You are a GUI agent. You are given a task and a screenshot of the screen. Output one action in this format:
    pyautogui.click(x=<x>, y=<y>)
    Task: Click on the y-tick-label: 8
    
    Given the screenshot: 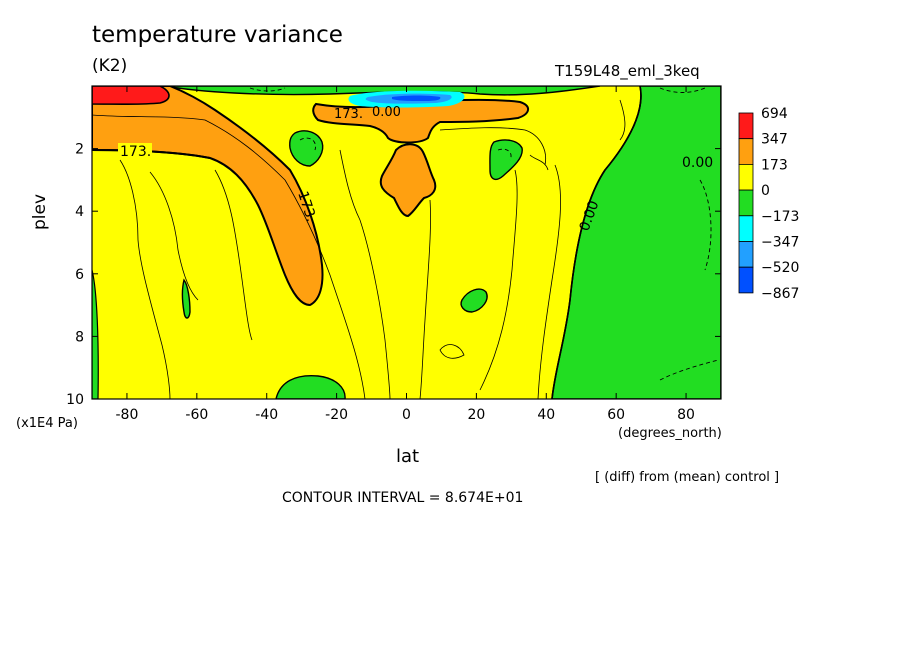 What is the action you would take?
    pyautogui.click(x=79, y=337)
    